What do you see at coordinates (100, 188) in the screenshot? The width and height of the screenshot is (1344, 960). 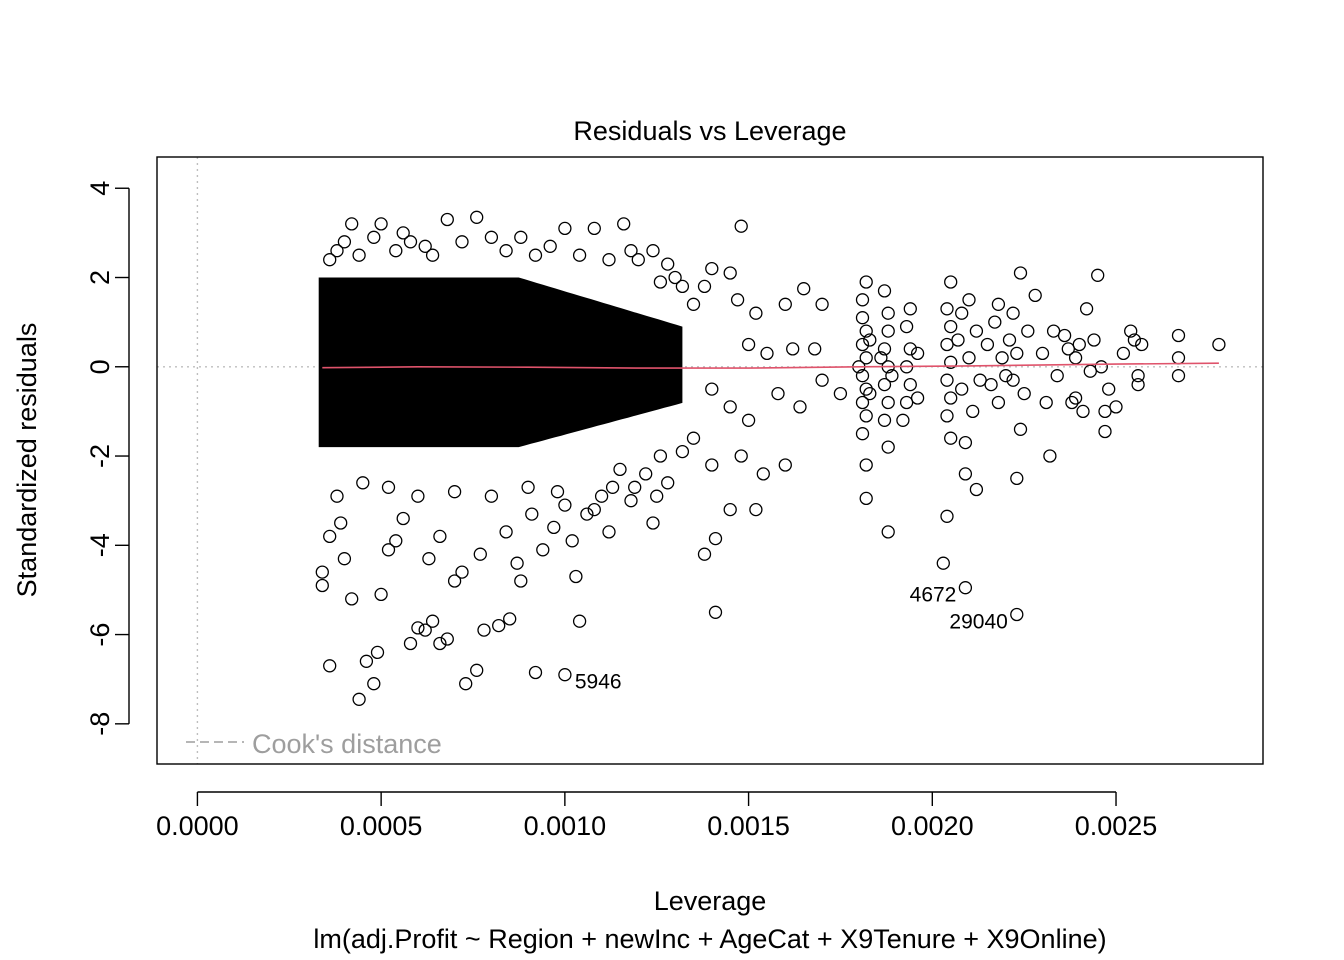 I see `y-tick-label: 4` at bounding box center [100, 188].